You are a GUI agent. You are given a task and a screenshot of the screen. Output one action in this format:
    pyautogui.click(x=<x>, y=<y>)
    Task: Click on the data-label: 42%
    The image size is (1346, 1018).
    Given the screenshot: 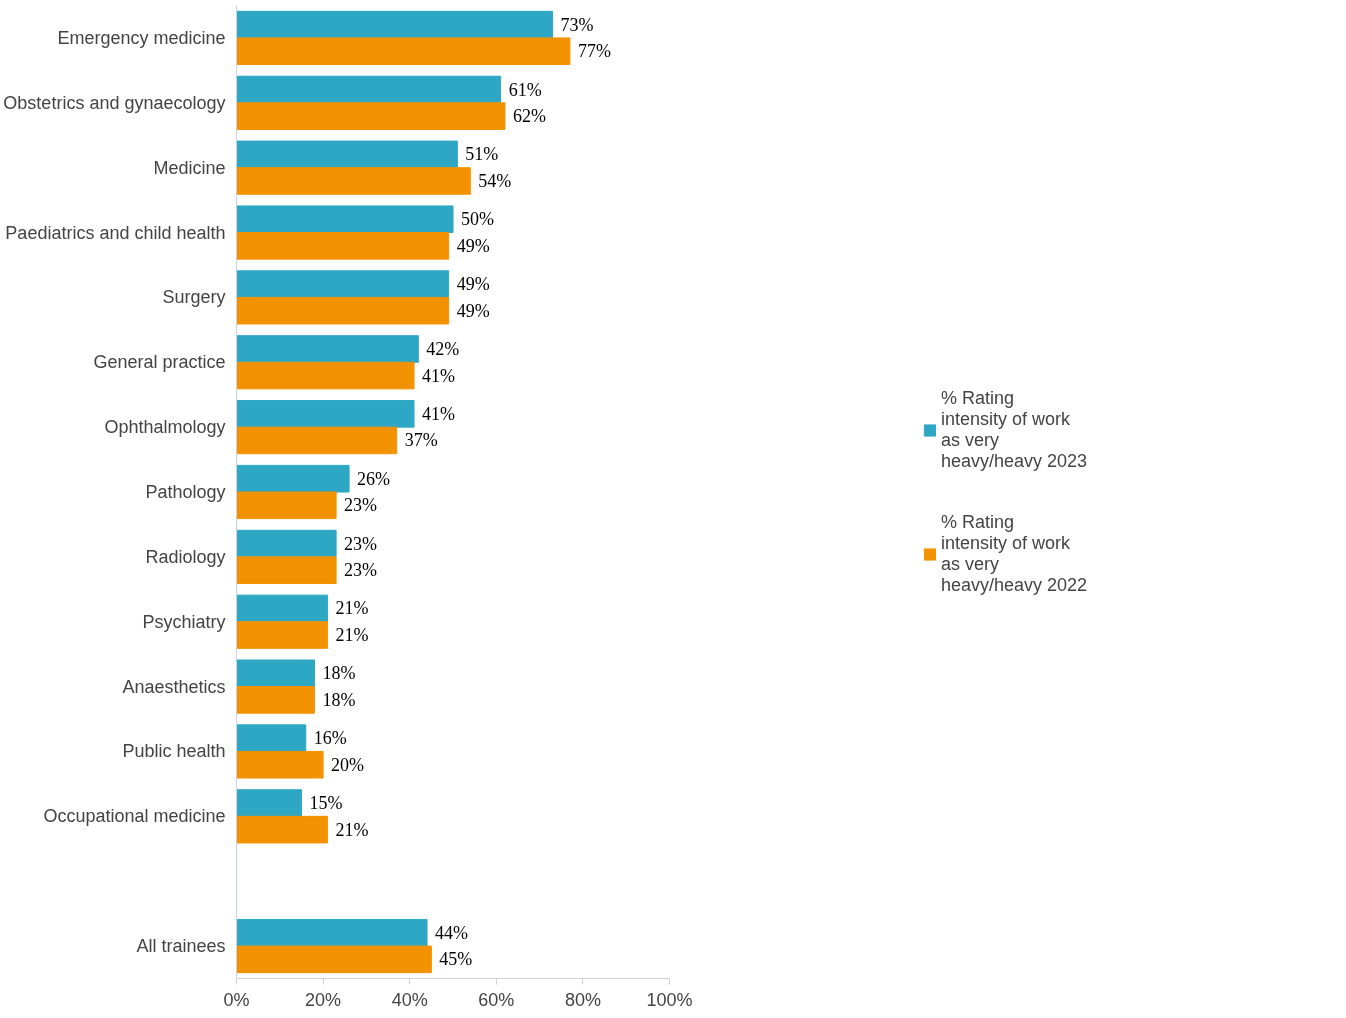 What is the action you would take?
    pyautogui.click(x=443, y=348)
    